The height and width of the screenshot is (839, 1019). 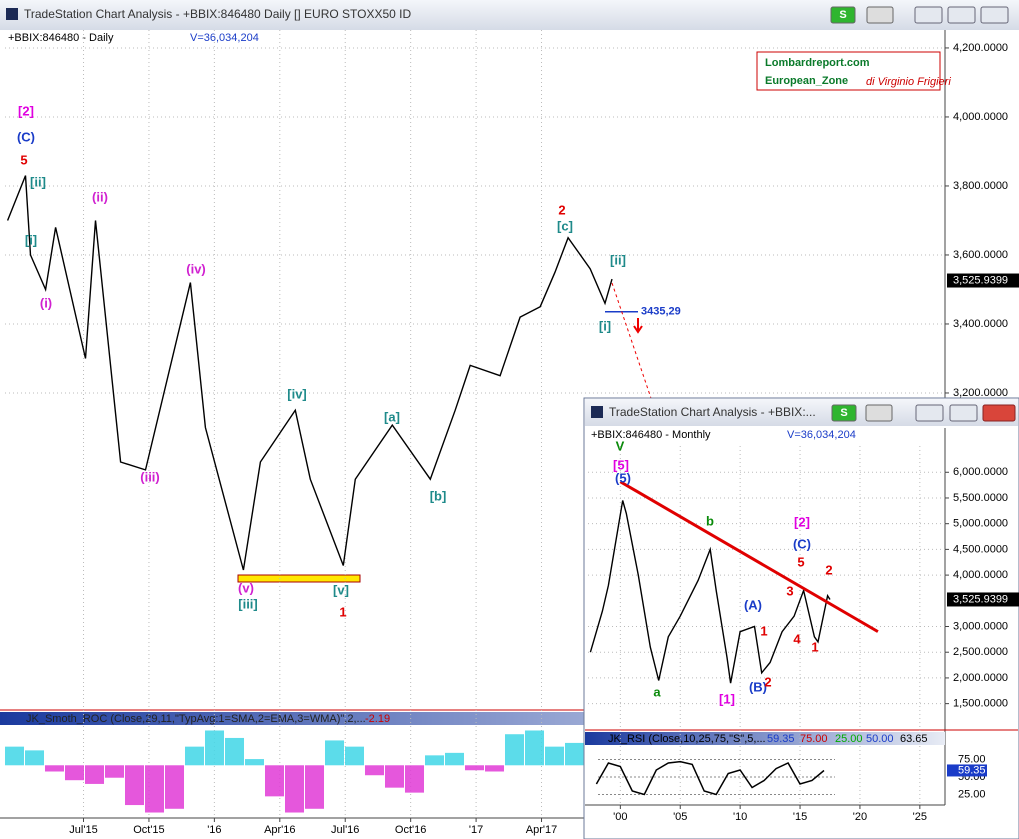 I want to click on x-tick-label: '15, so click(x=800, y=817).